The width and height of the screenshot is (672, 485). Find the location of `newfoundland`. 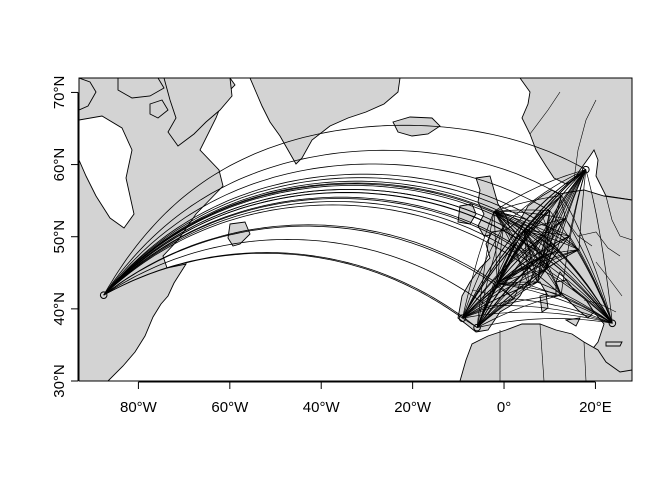

newfoundland is located at coordinates (239, 234).